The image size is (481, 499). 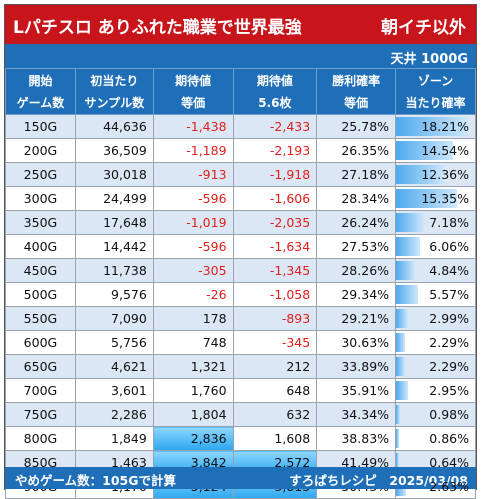 What do you see at coordinates (449, 462) in the screenshot?
I see `zone-rate-value: 0.64%` at bounding box center [449, 462].